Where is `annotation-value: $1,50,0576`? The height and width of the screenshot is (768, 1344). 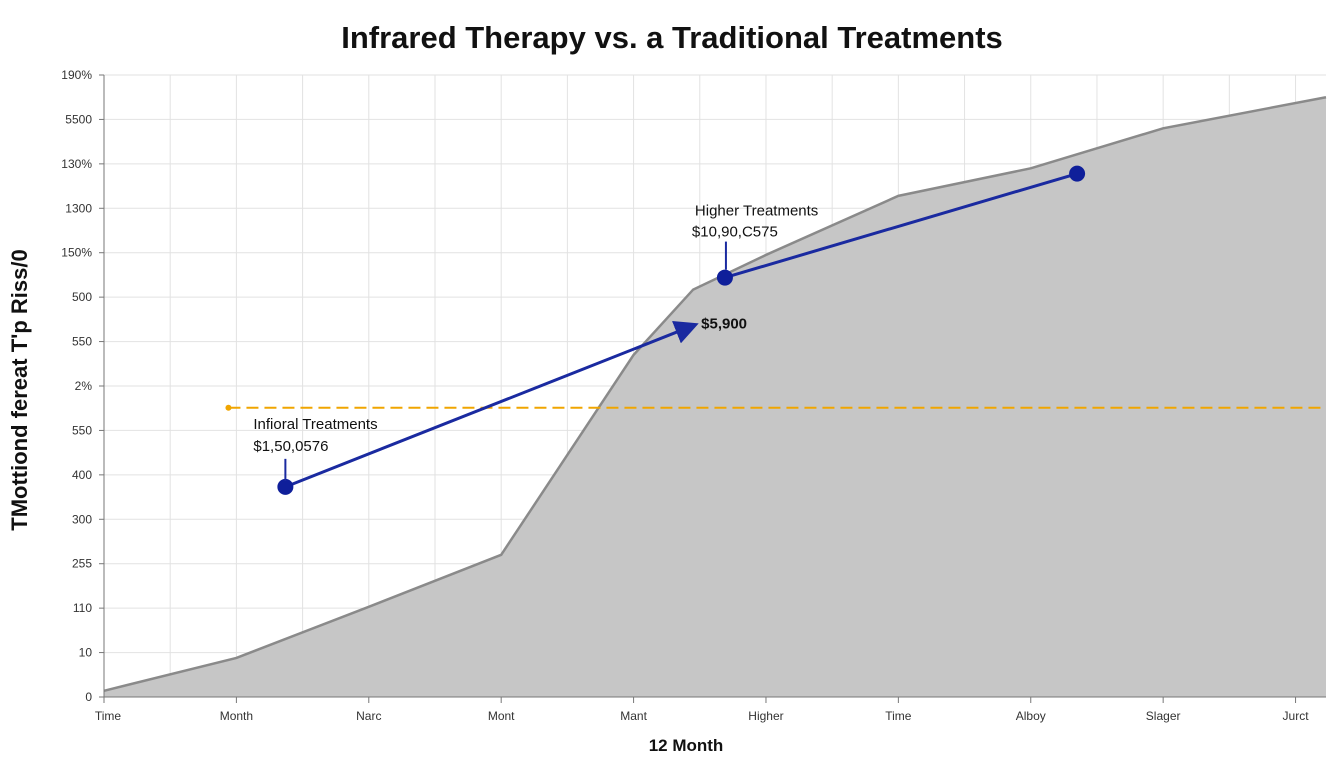
annotation-value: $1,50,0576 is located at coordinates (290, 446).